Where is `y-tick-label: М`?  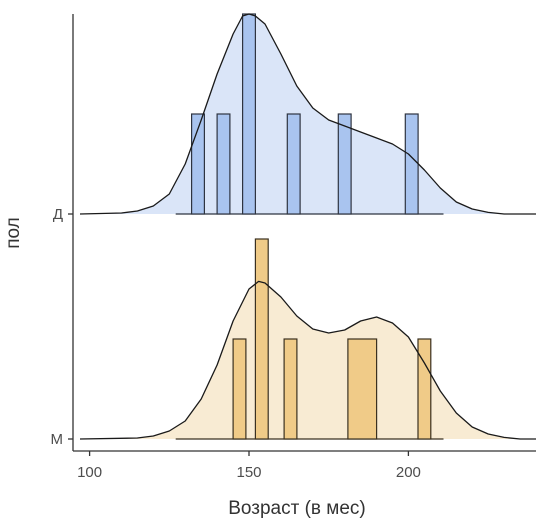
y-tick-label: М is located at coordinates (57, 439).